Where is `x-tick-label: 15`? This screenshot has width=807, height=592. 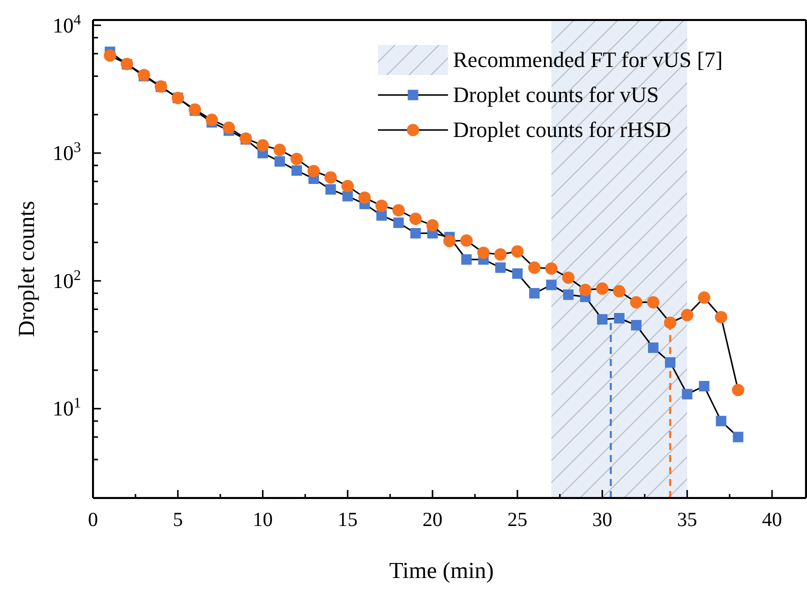 x-tick-label: 15 is located at coordinates (348, 520).